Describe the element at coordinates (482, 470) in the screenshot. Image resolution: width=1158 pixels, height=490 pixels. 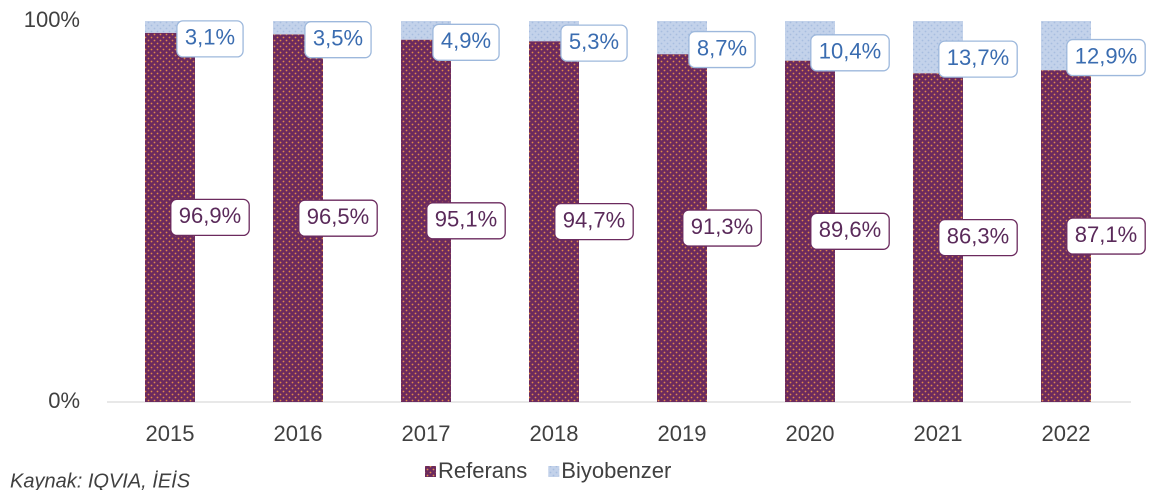
I see `legend-label: Referans` at that location.